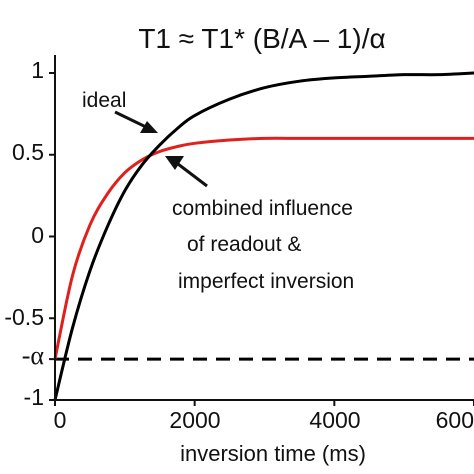 The image size is (474, 474). What do you see at coordinates (244, 244) in the screenshot?
I see `annotation-combined-line-2: of readout &` at bounding box center [244, 244].